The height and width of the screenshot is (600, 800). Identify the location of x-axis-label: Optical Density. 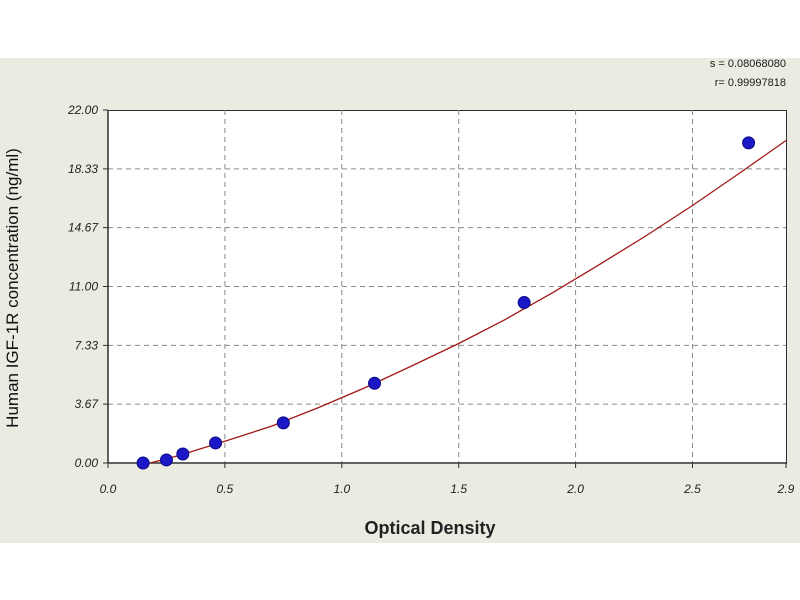
(430, 528).